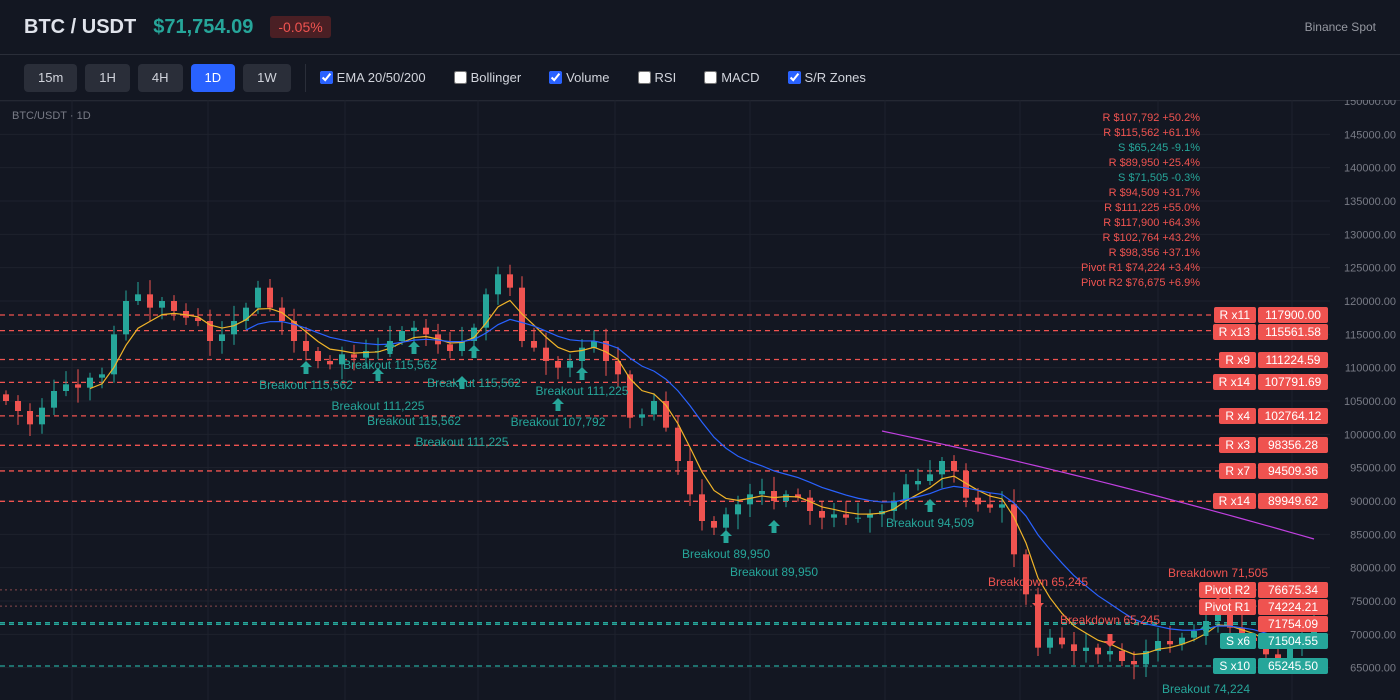 The height and width of the screenshot is (700, 1400). I want to click on breakout-label: Breakout 107,792, so click(558, 422).